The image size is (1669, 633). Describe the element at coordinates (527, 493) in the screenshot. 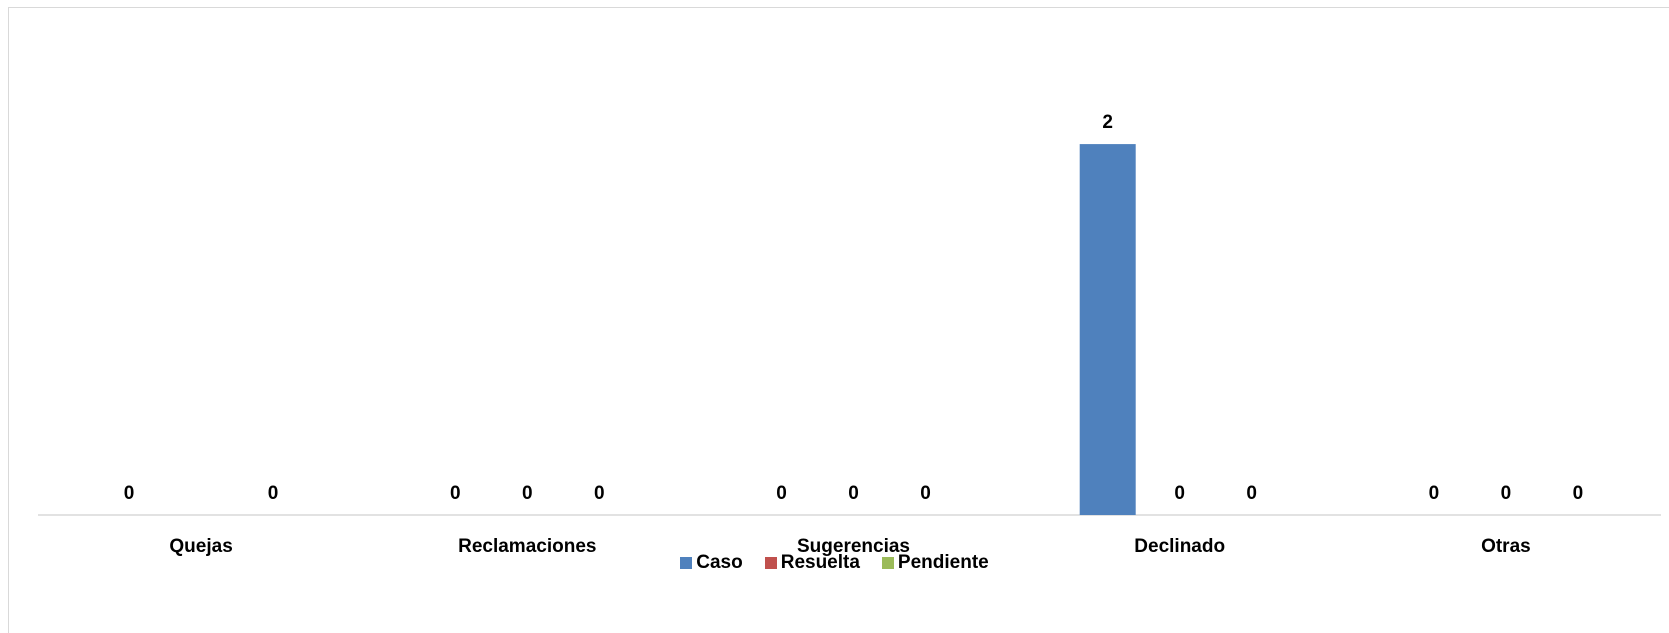

I see `data-label-resuelta-reclamaciones: 0` at that location.